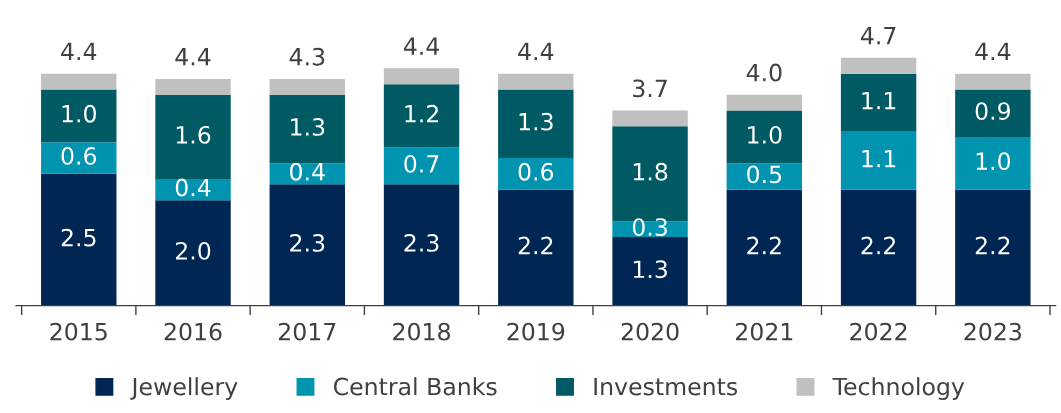  I want to click on data-label: 0.5, so click(764, 174).